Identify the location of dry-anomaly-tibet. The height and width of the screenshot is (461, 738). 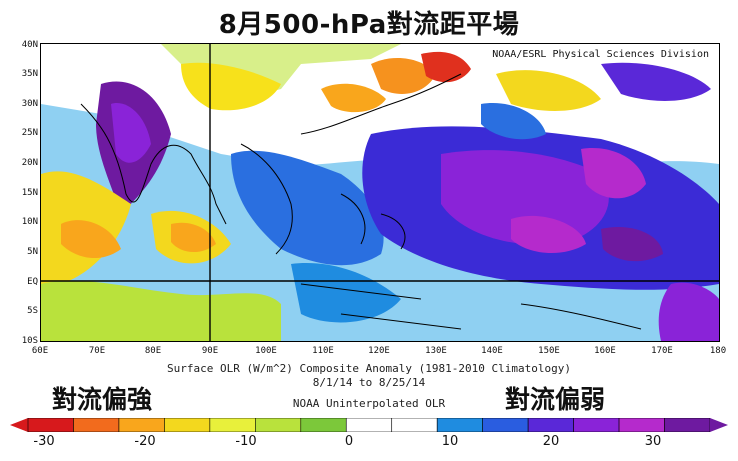
(231, 86).